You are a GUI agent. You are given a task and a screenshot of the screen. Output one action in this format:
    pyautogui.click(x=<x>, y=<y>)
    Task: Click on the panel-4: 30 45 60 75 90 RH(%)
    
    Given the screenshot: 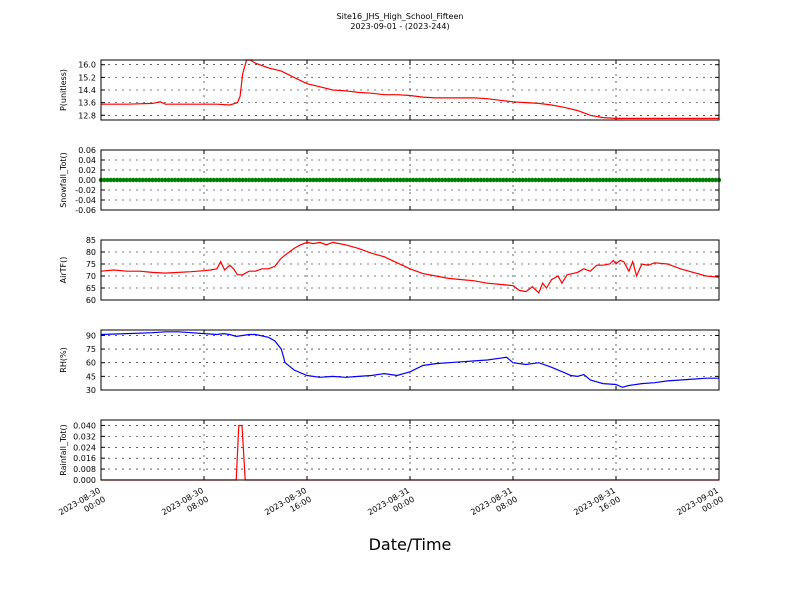 What is the action you would take?
    pyautogui.click(x=389, y=362)
    